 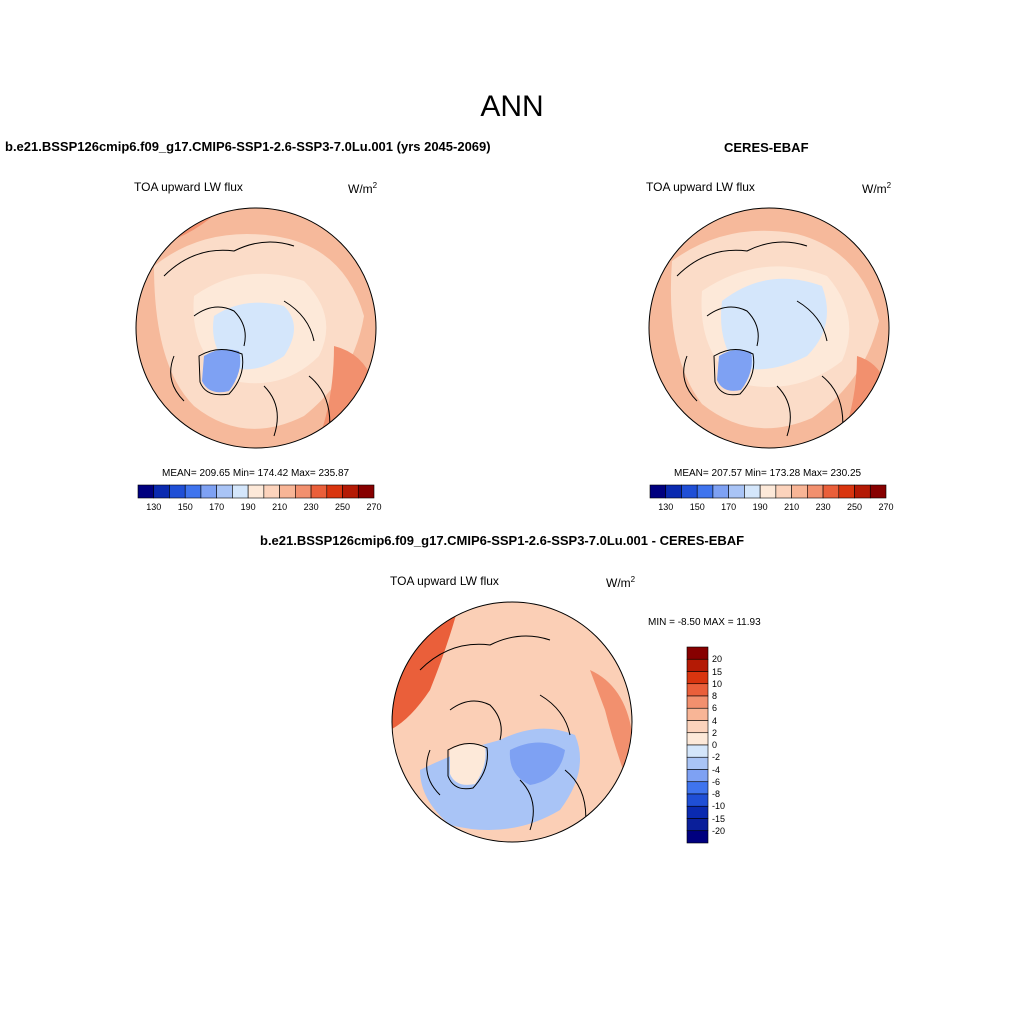 What do you see at coordinates (717, 671) in the screenshot?
I see `diff-colorbar-tick-label: 15` at bounding box center [717, 671].